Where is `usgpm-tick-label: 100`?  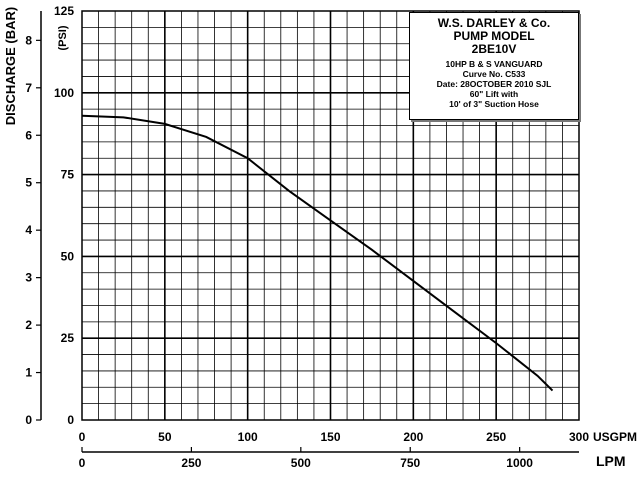 usgpm-tick-label: 100 is located at coordinates (248, 437).